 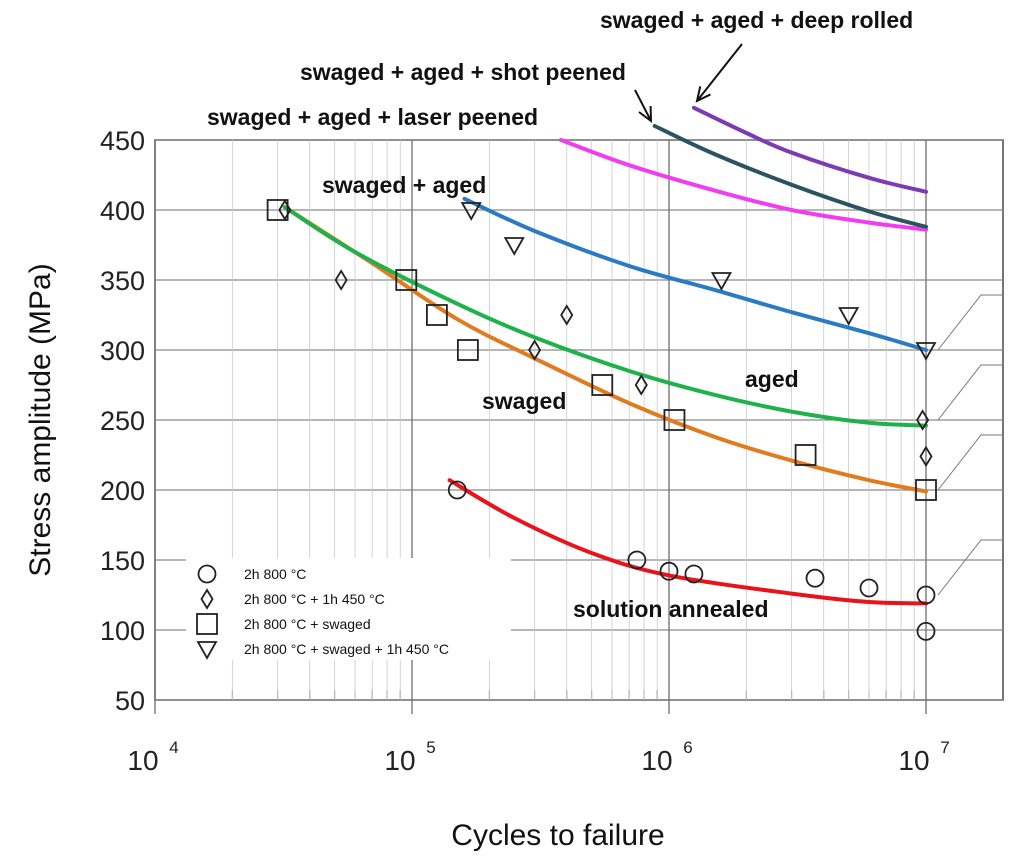 I want to click on legend-label: 2h 800 °C, so click(x=275, y=574).